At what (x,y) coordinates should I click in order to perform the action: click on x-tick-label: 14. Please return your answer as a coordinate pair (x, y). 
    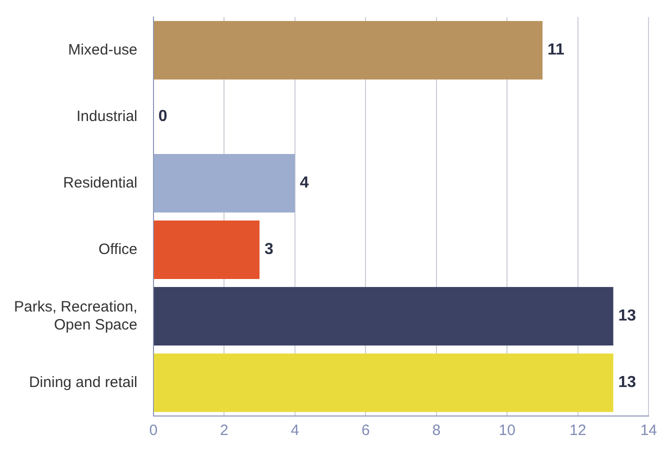
    Looking at the image, I should click on (648, 431).